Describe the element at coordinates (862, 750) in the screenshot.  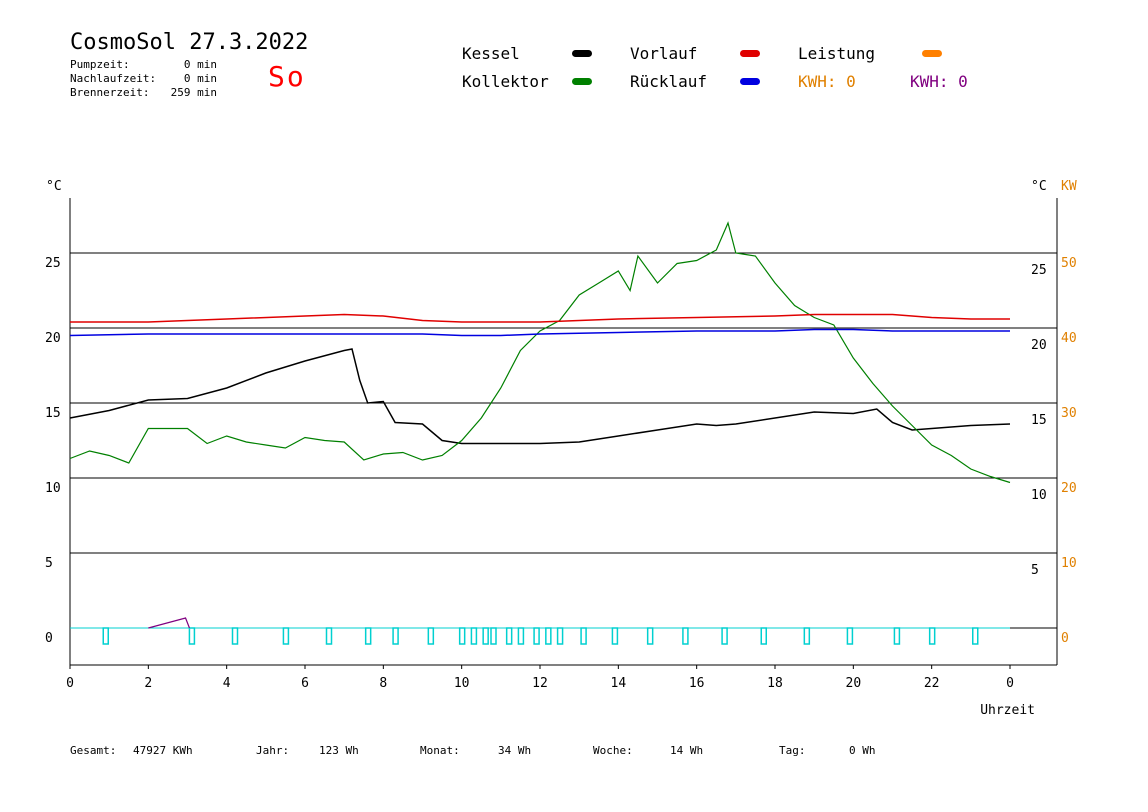
I see `footer-tag-value: 0 Wh` at that location.